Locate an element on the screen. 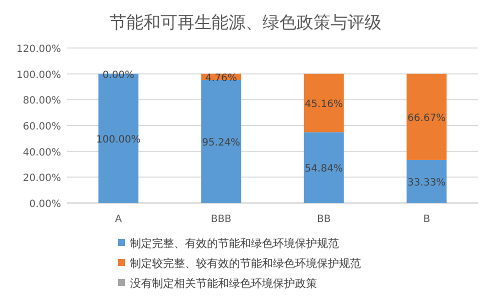  y-tick-label: 0.00% is located at coordinates (45, 204).